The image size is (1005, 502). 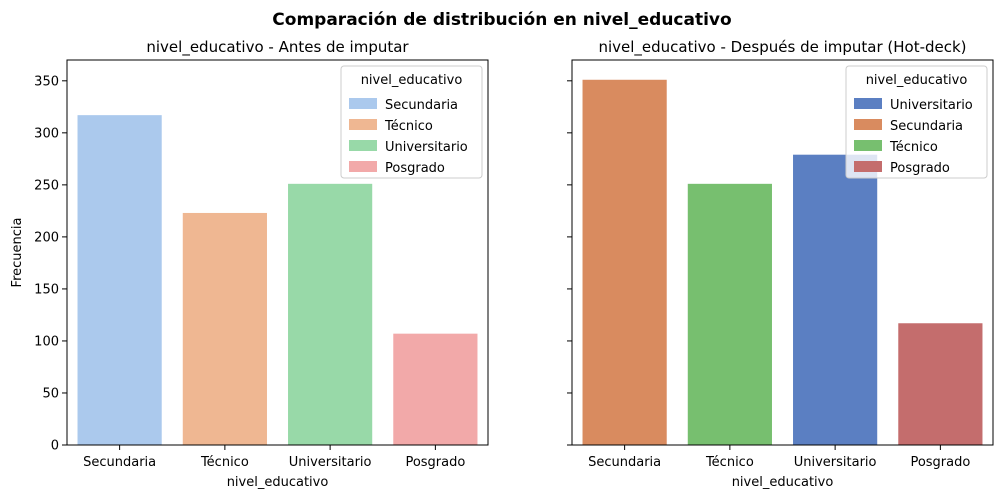 What do you see at coordinates (55, 446) in the screenshot?
I see `y-tick-label: 0` at bounding box center [55, 446].